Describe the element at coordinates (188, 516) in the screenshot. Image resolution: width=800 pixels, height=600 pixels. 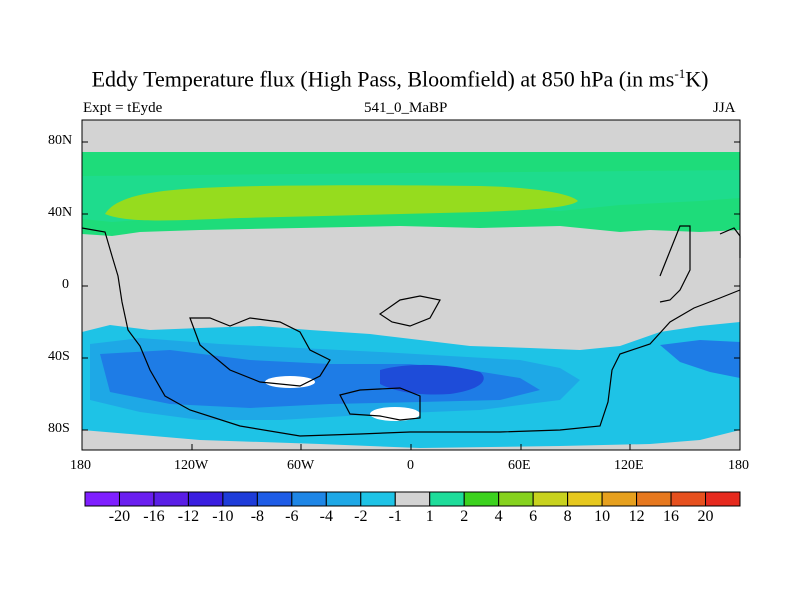
I see `colorbar-label: -12` at that location.